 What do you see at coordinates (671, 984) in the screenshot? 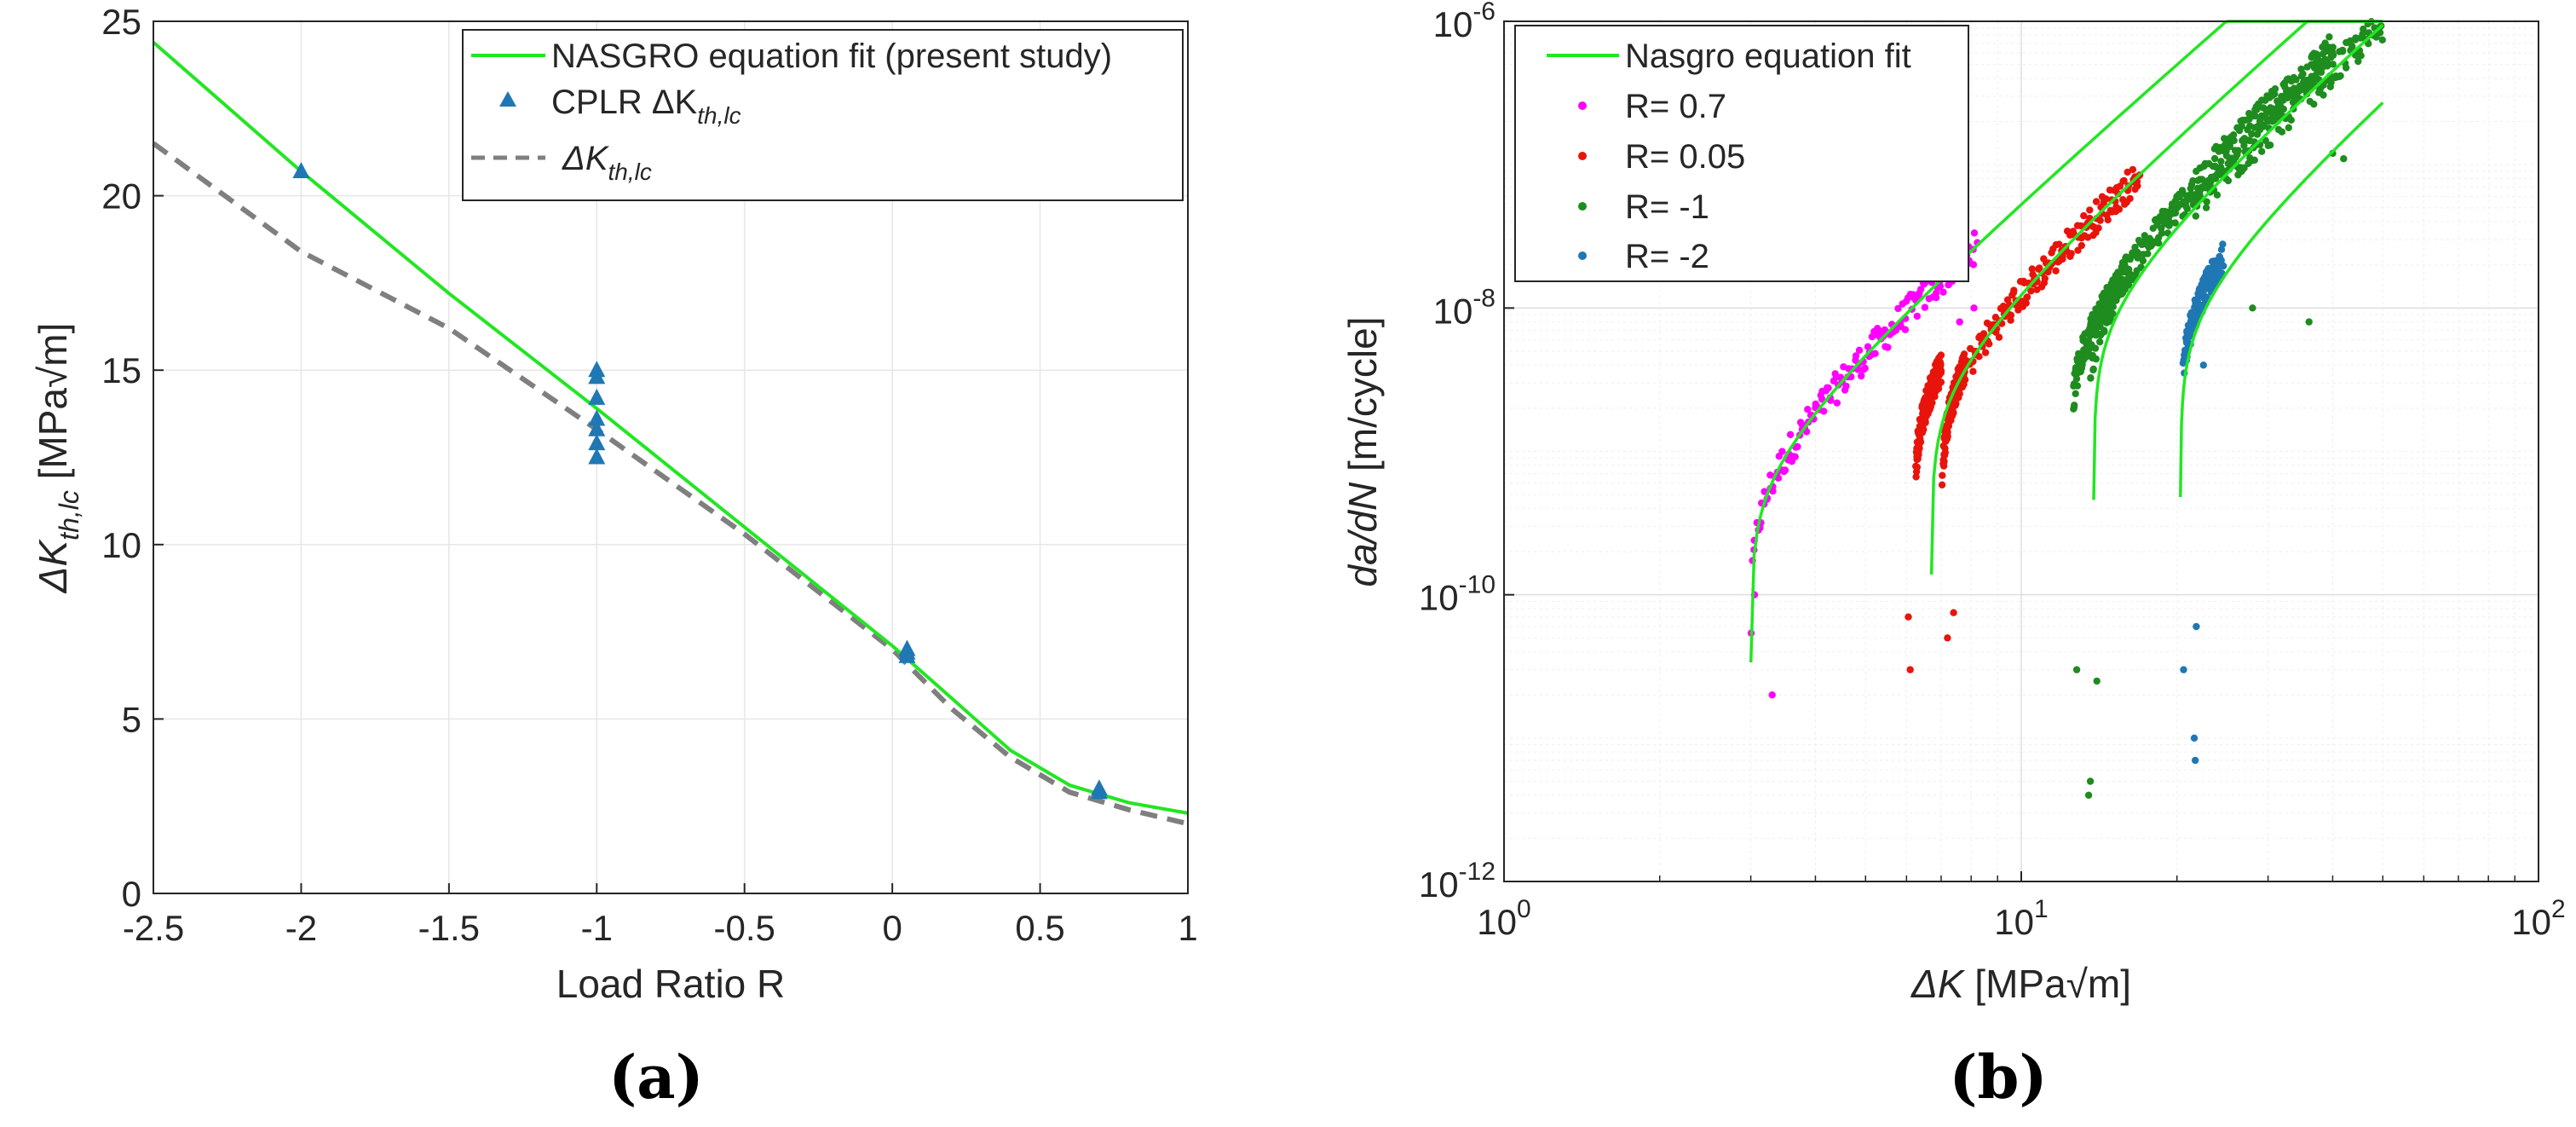
I see `panel-a-xlabel: Load Ratio R` at bounding box center [671, 984].